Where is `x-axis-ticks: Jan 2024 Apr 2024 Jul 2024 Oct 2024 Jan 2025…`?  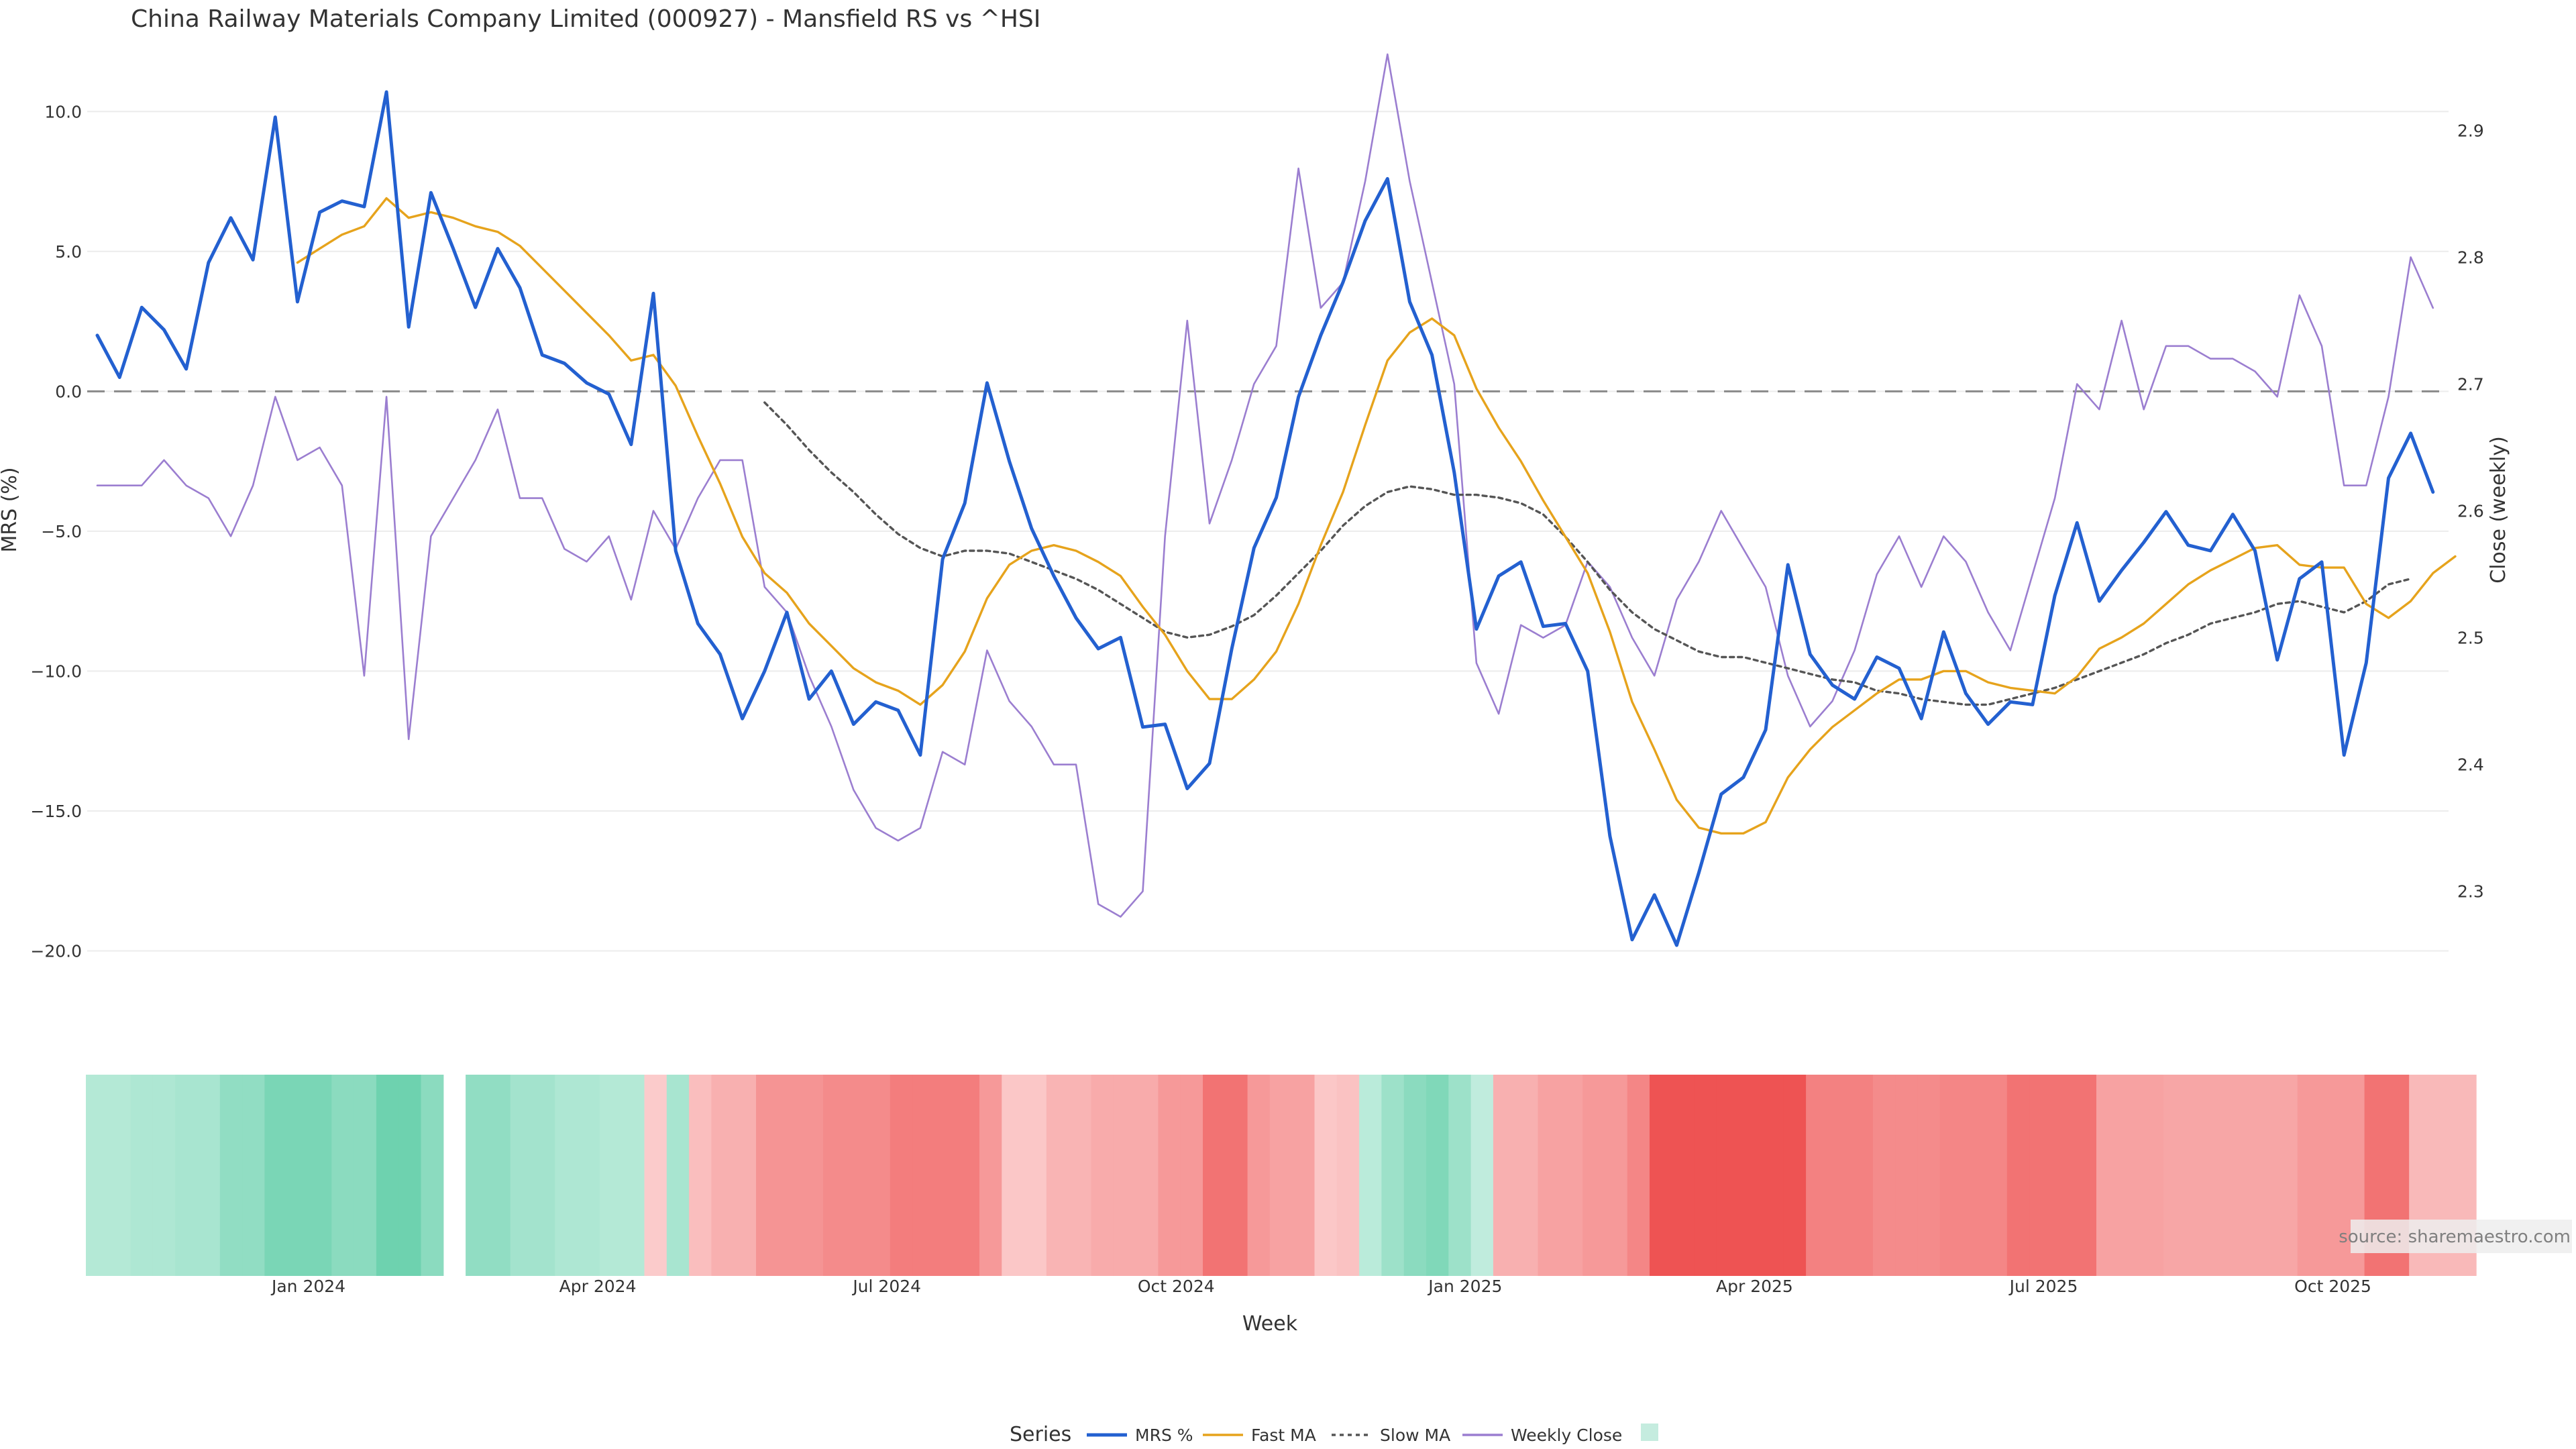 x-axis-ticks: Jan 2024 Apr 2024 Jul 2024 Oct 2024 Jan 2025… is located at coordinates (1320, 1286).